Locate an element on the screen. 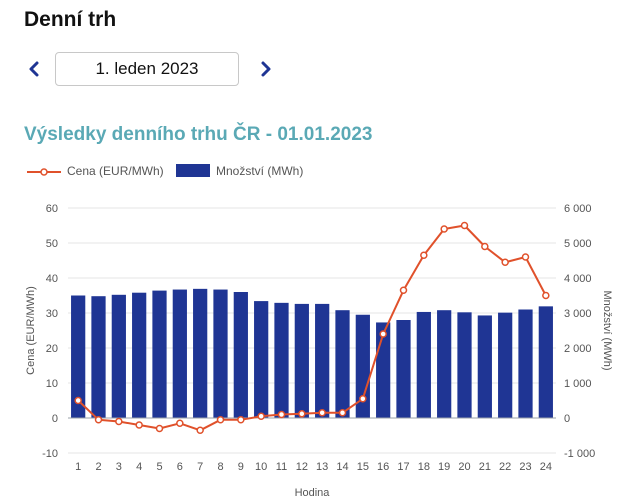  line-marker-icon is located at coordinates (44, 172).